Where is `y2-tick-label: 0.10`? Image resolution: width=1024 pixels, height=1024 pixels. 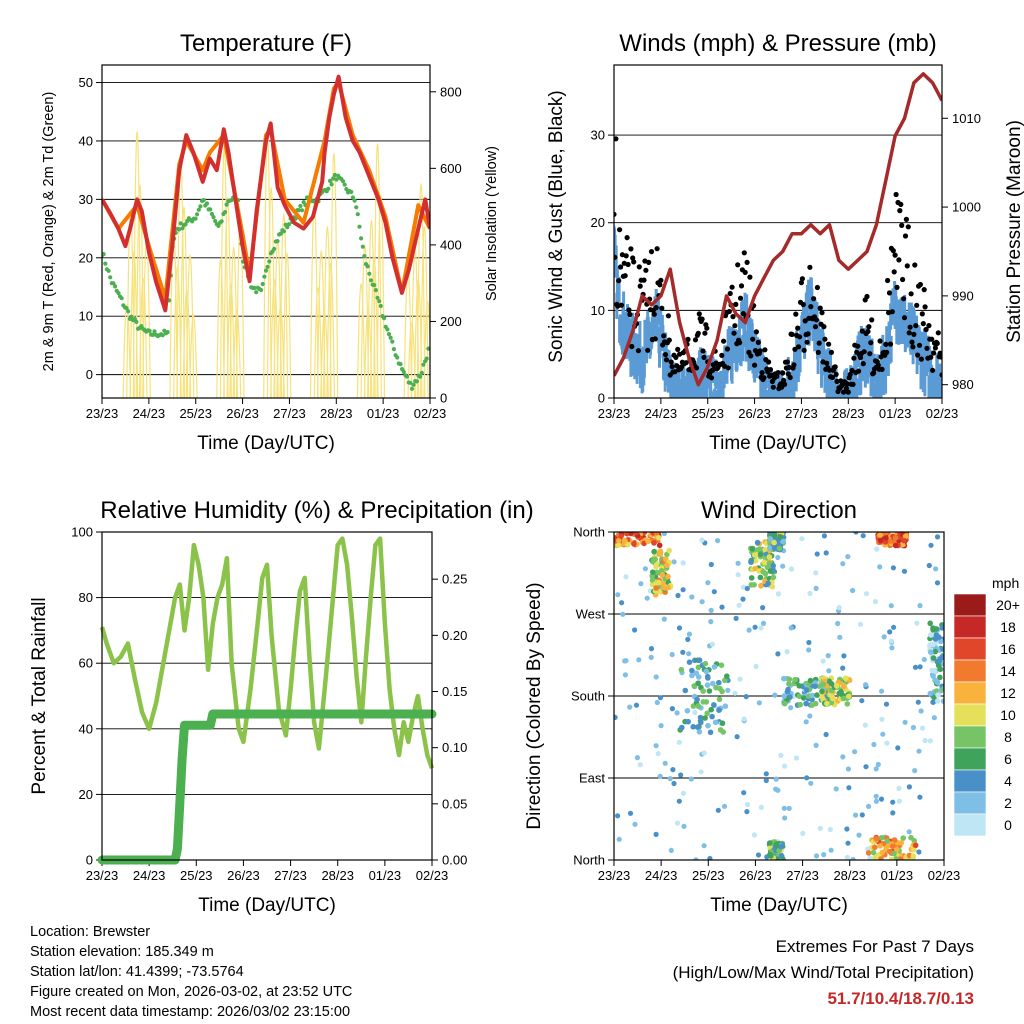
y2-tick-label: 0.10 is located at coordinates (454, 747).